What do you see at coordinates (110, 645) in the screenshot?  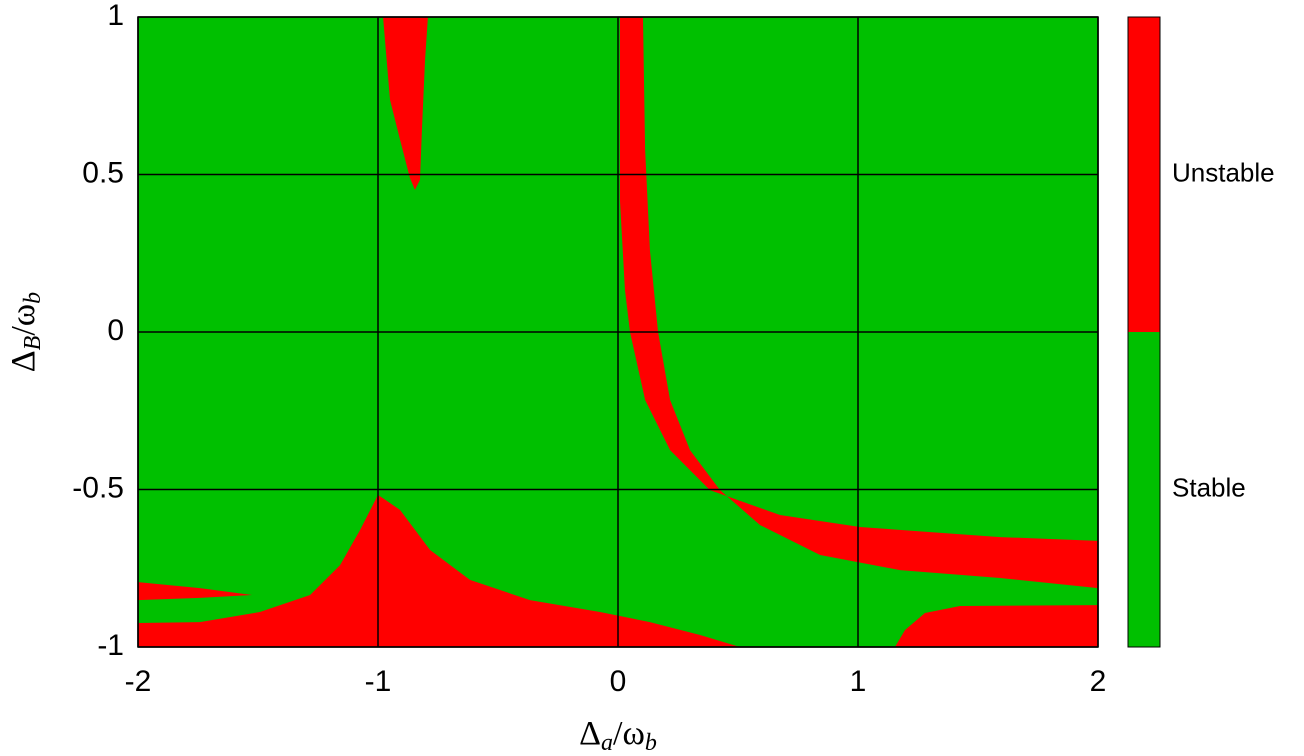 I see `y-tick-label: -1` at bounding box center [110, 645].